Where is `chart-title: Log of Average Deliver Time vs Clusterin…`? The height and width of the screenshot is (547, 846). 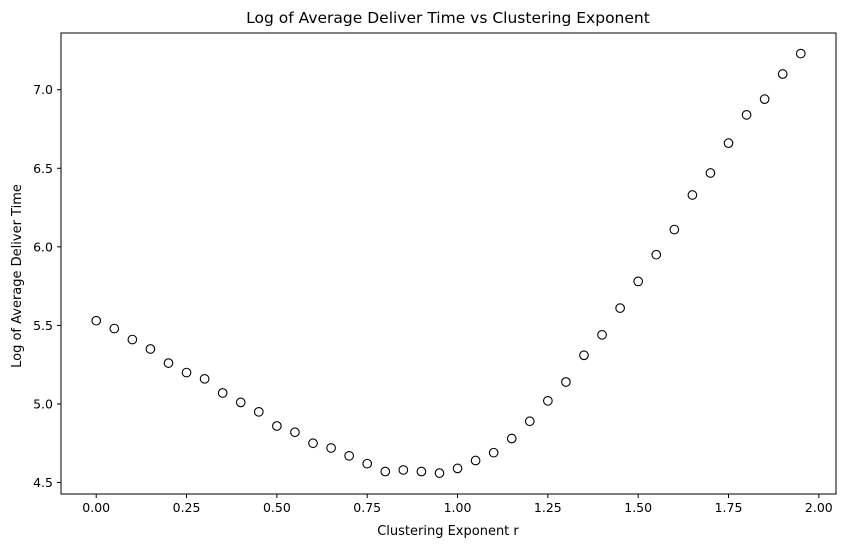 chart-title: Log of Average Deliver Time vs Clusterin… is located at coordinates (448, 18).